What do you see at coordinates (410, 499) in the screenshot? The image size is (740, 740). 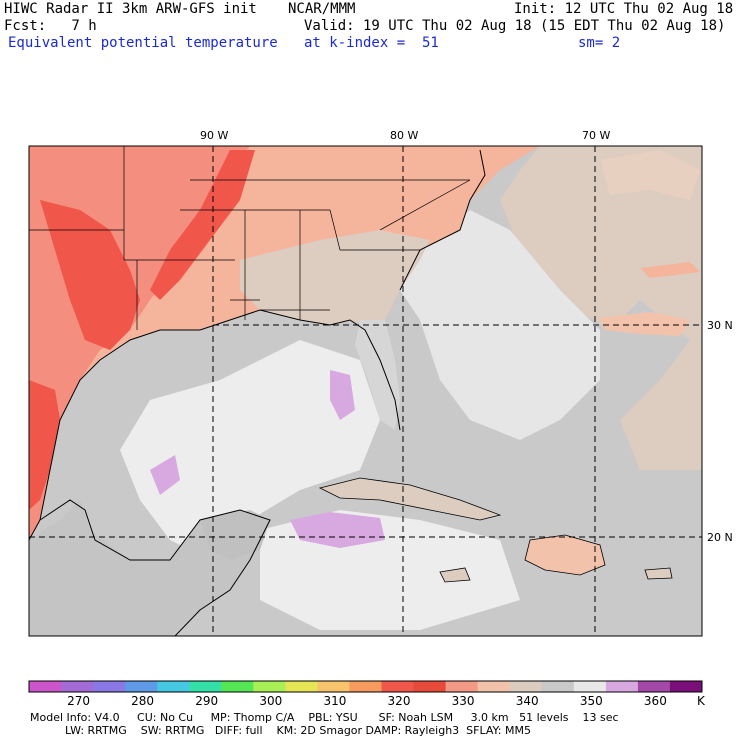 I see `cuba-land` at bounding box center [410, 499].